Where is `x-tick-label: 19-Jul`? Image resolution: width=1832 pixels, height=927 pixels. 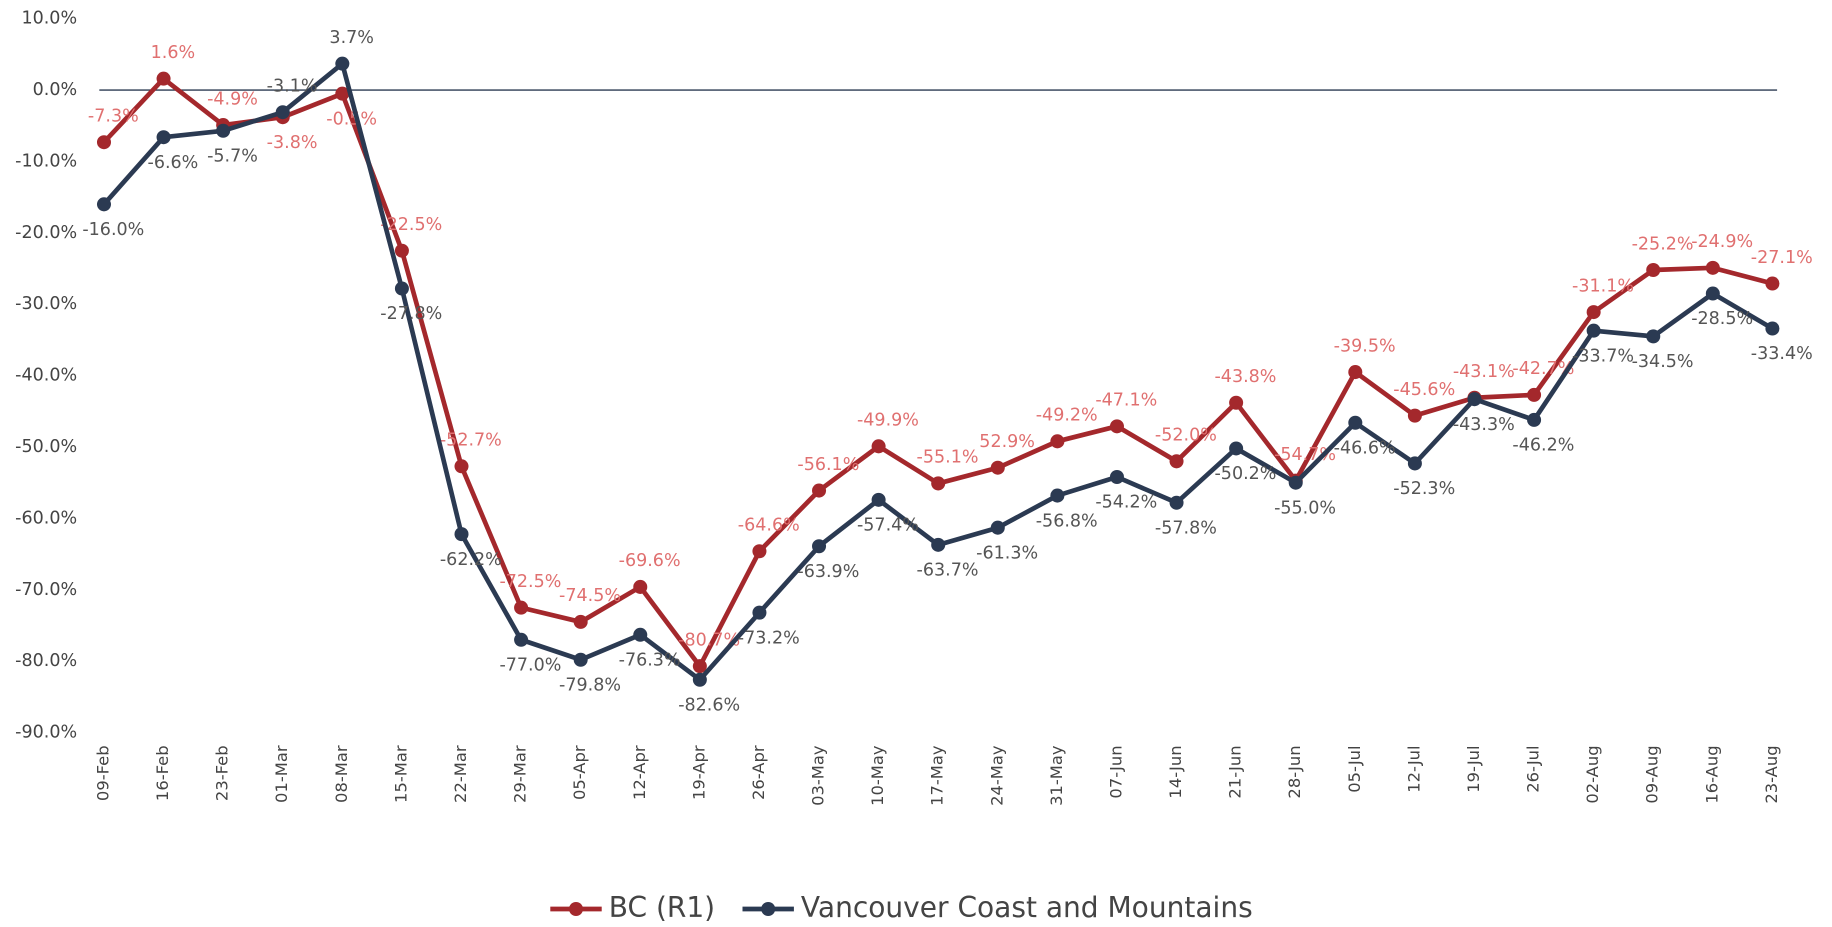
x-tick-label: 19-Jul is located at coordinates (1473, 768).